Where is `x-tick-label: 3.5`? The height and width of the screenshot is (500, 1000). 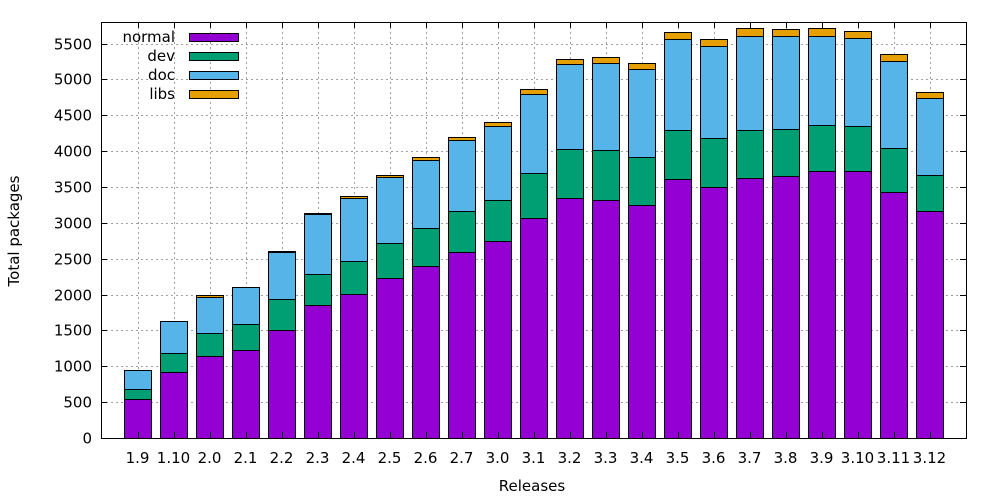
x-tick-label: 3.5 is located at coordinates (678, 458).